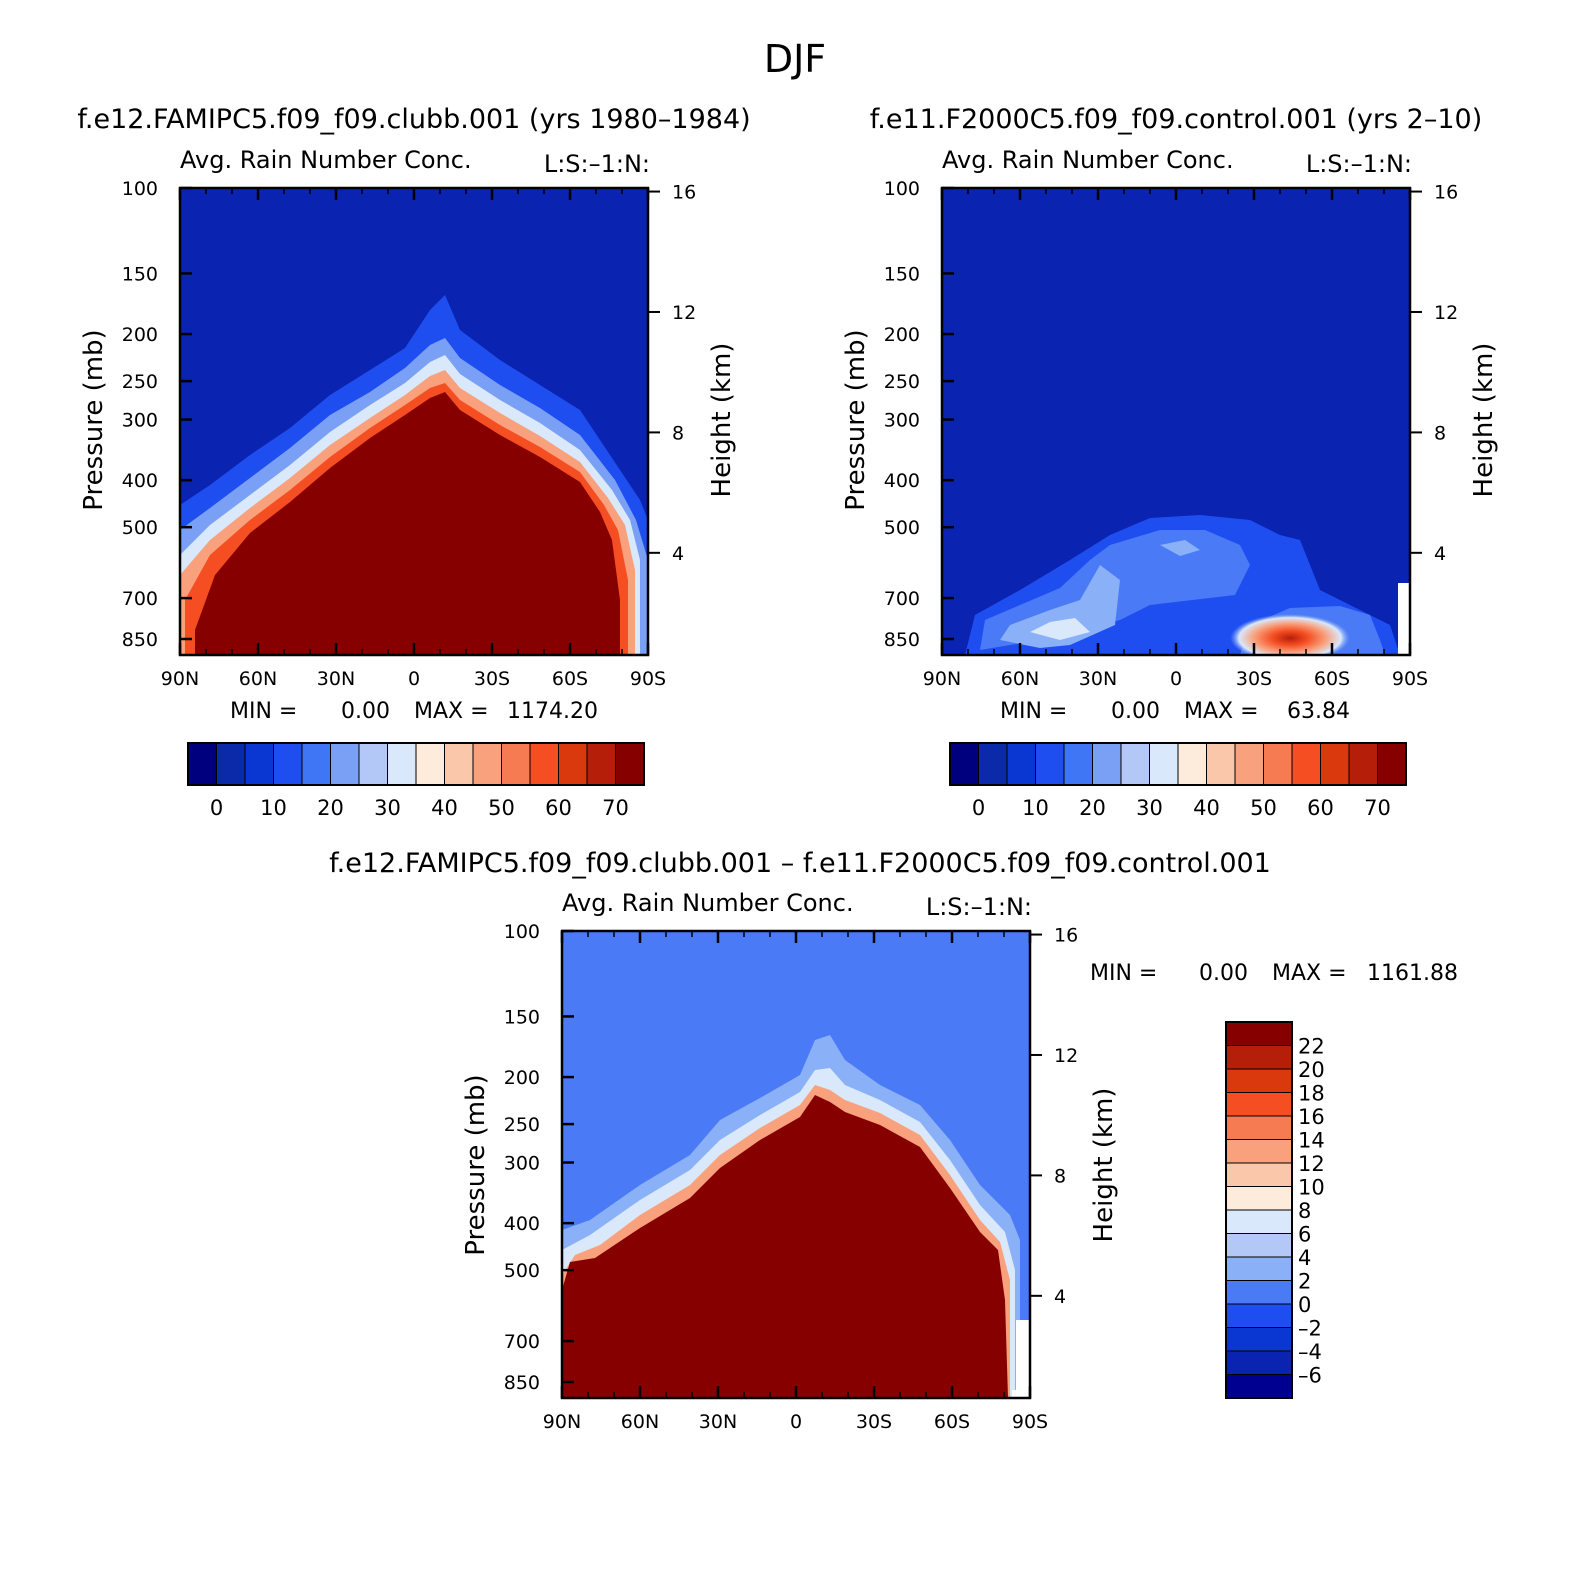  Describe the element at coordinates (1377, 808) in the screenshot. I see `panel-control-colorbar-label: 70` at that location.